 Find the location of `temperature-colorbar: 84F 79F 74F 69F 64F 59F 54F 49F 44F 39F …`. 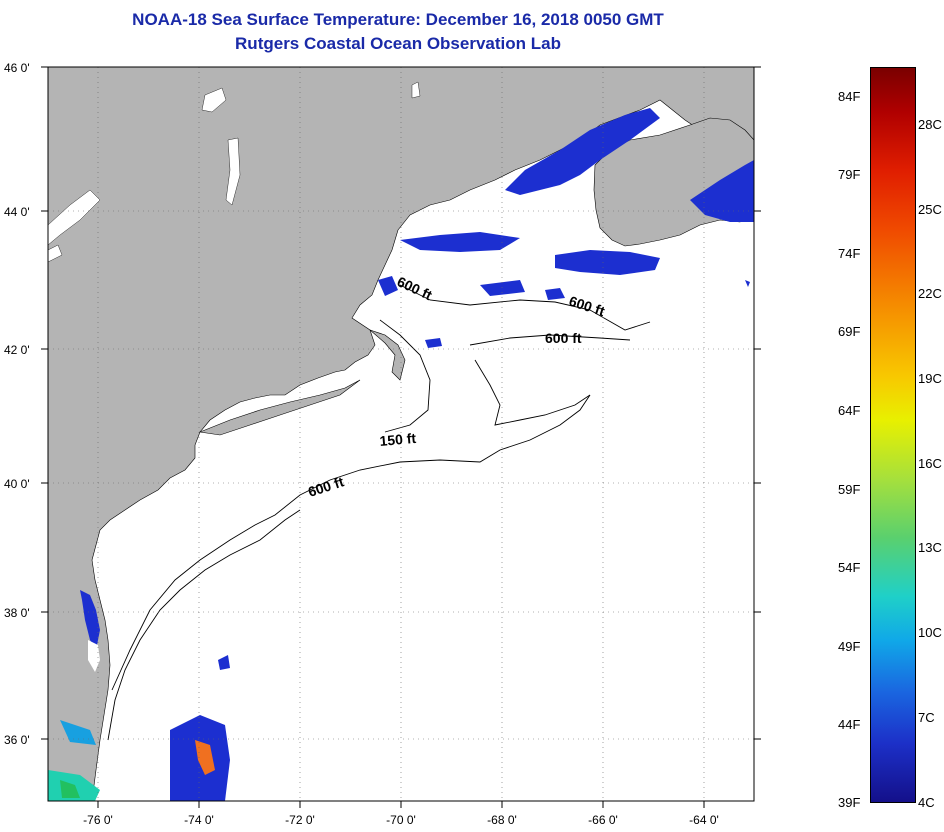

temperature-colorbar: 84F 79F 74F 69F 64F 59F 54F 49F 44F 39F … is located at coordinates (890, 438).